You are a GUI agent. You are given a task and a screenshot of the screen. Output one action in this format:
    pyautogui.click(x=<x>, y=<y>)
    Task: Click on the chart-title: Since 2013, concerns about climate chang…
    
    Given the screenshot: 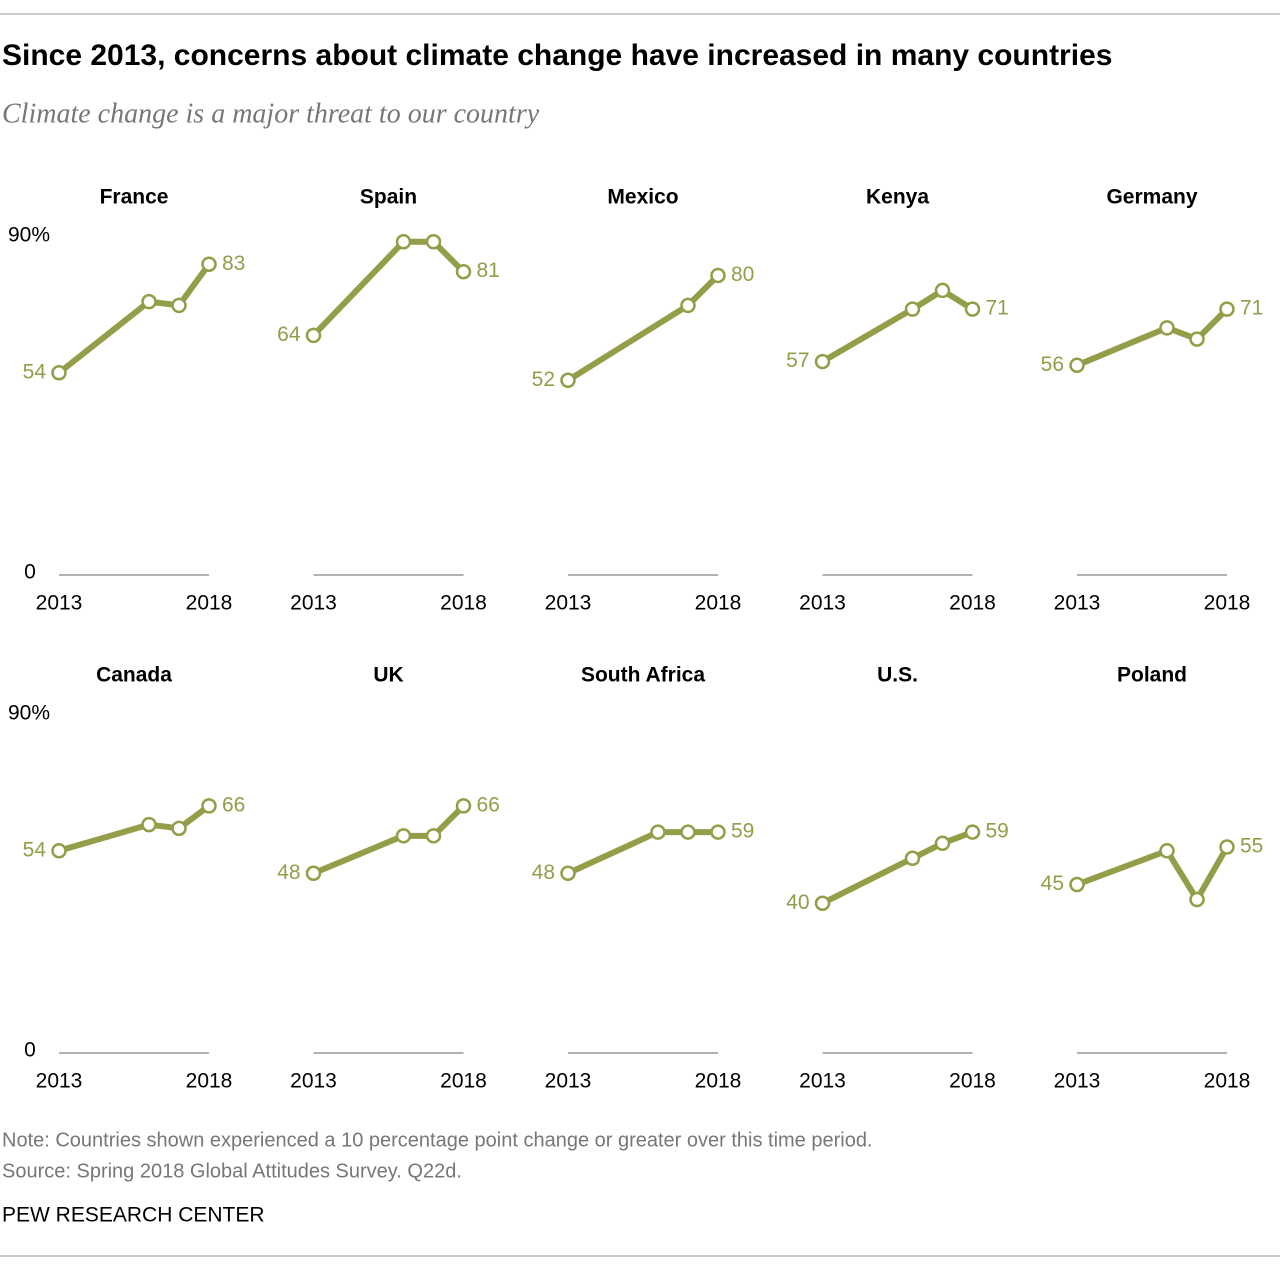 What is the action you would take?
    pyautogui.click(x=557, y=55)
    